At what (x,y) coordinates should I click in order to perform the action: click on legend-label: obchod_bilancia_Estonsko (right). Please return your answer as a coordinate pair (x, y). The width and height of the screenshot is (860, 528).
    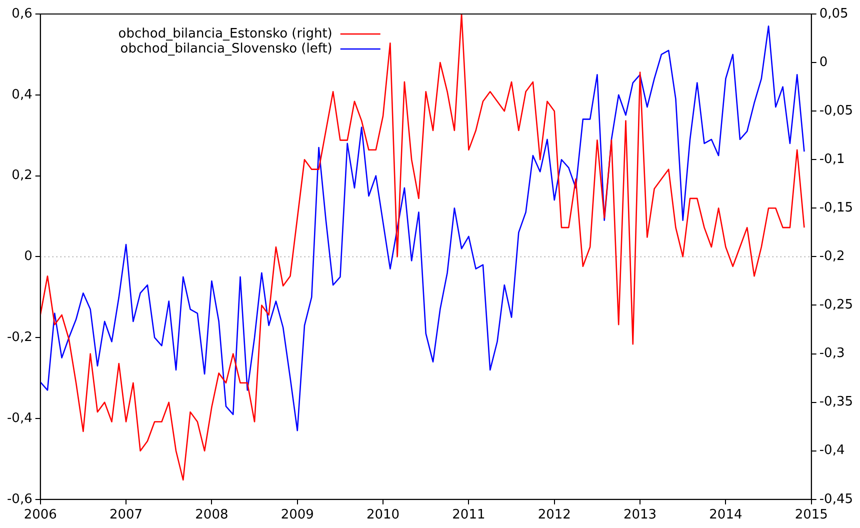
    Looking at the image, I should click on (225, 34).